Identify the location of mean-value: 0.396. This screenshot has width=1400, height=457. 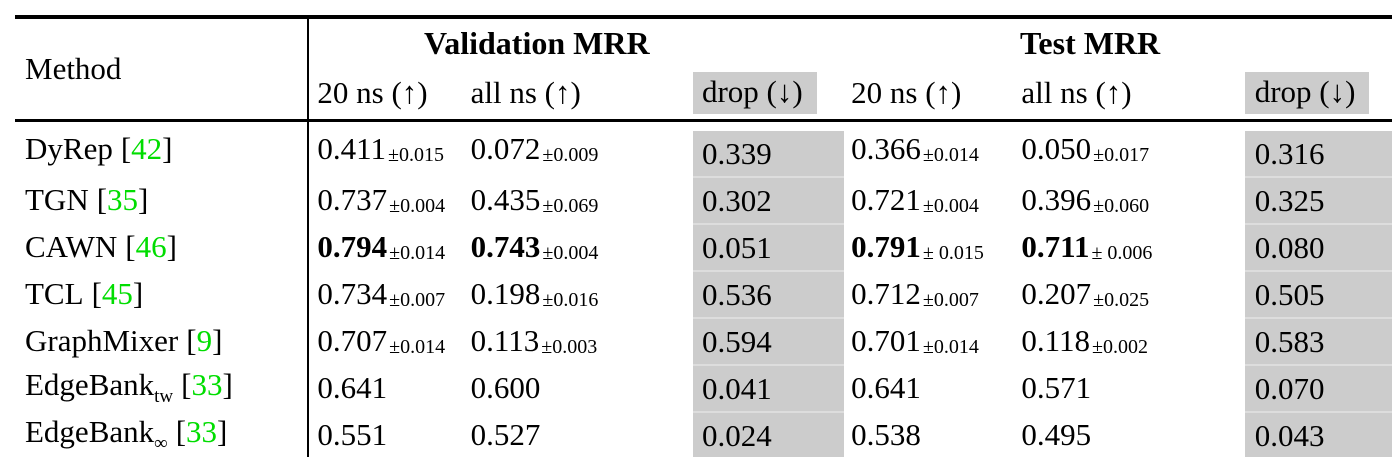
(1056, 199).